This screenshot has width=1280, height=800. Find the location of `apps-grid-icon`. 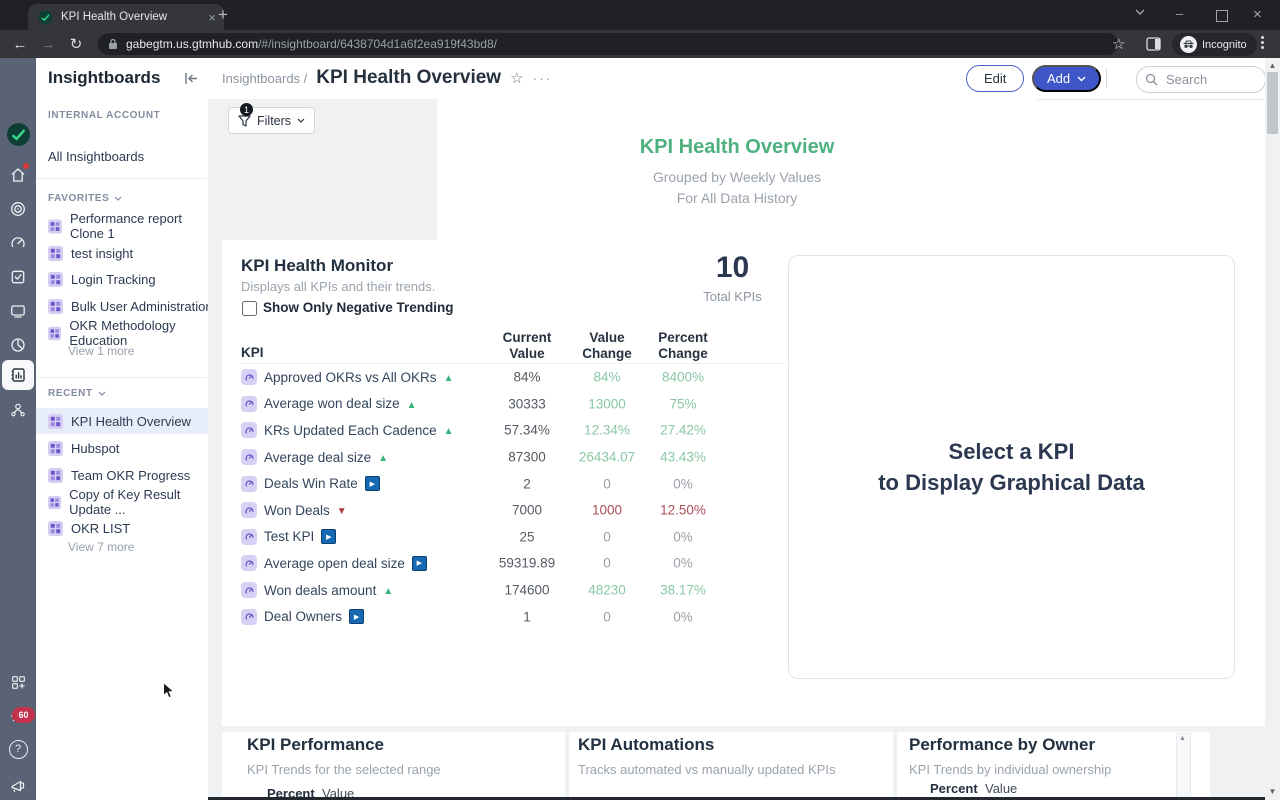

apps-grid-icon is located at coordinates (18, 682).